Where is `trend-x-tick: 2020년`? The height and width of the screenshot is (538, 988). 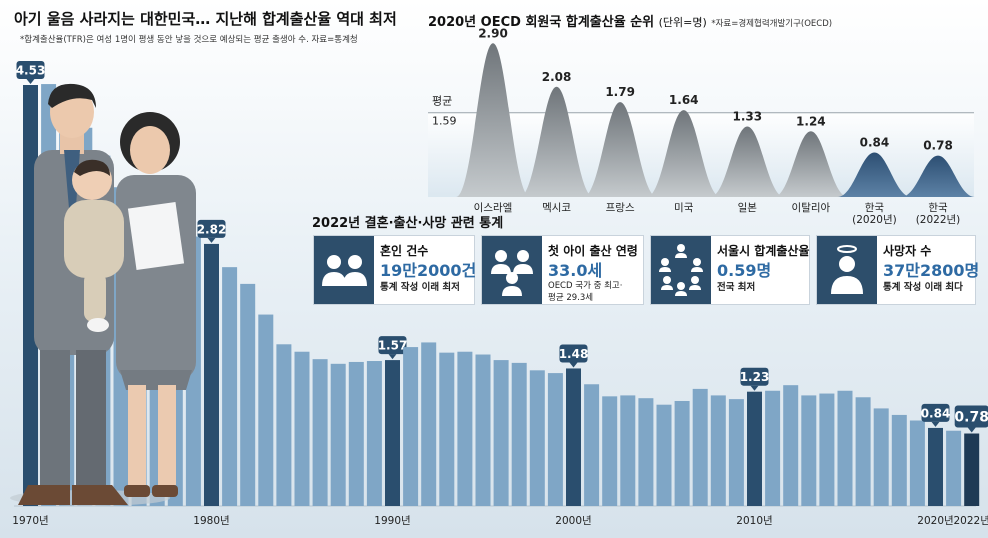
trend-x-tick: 2020년 is located at coordinates (935, 521).